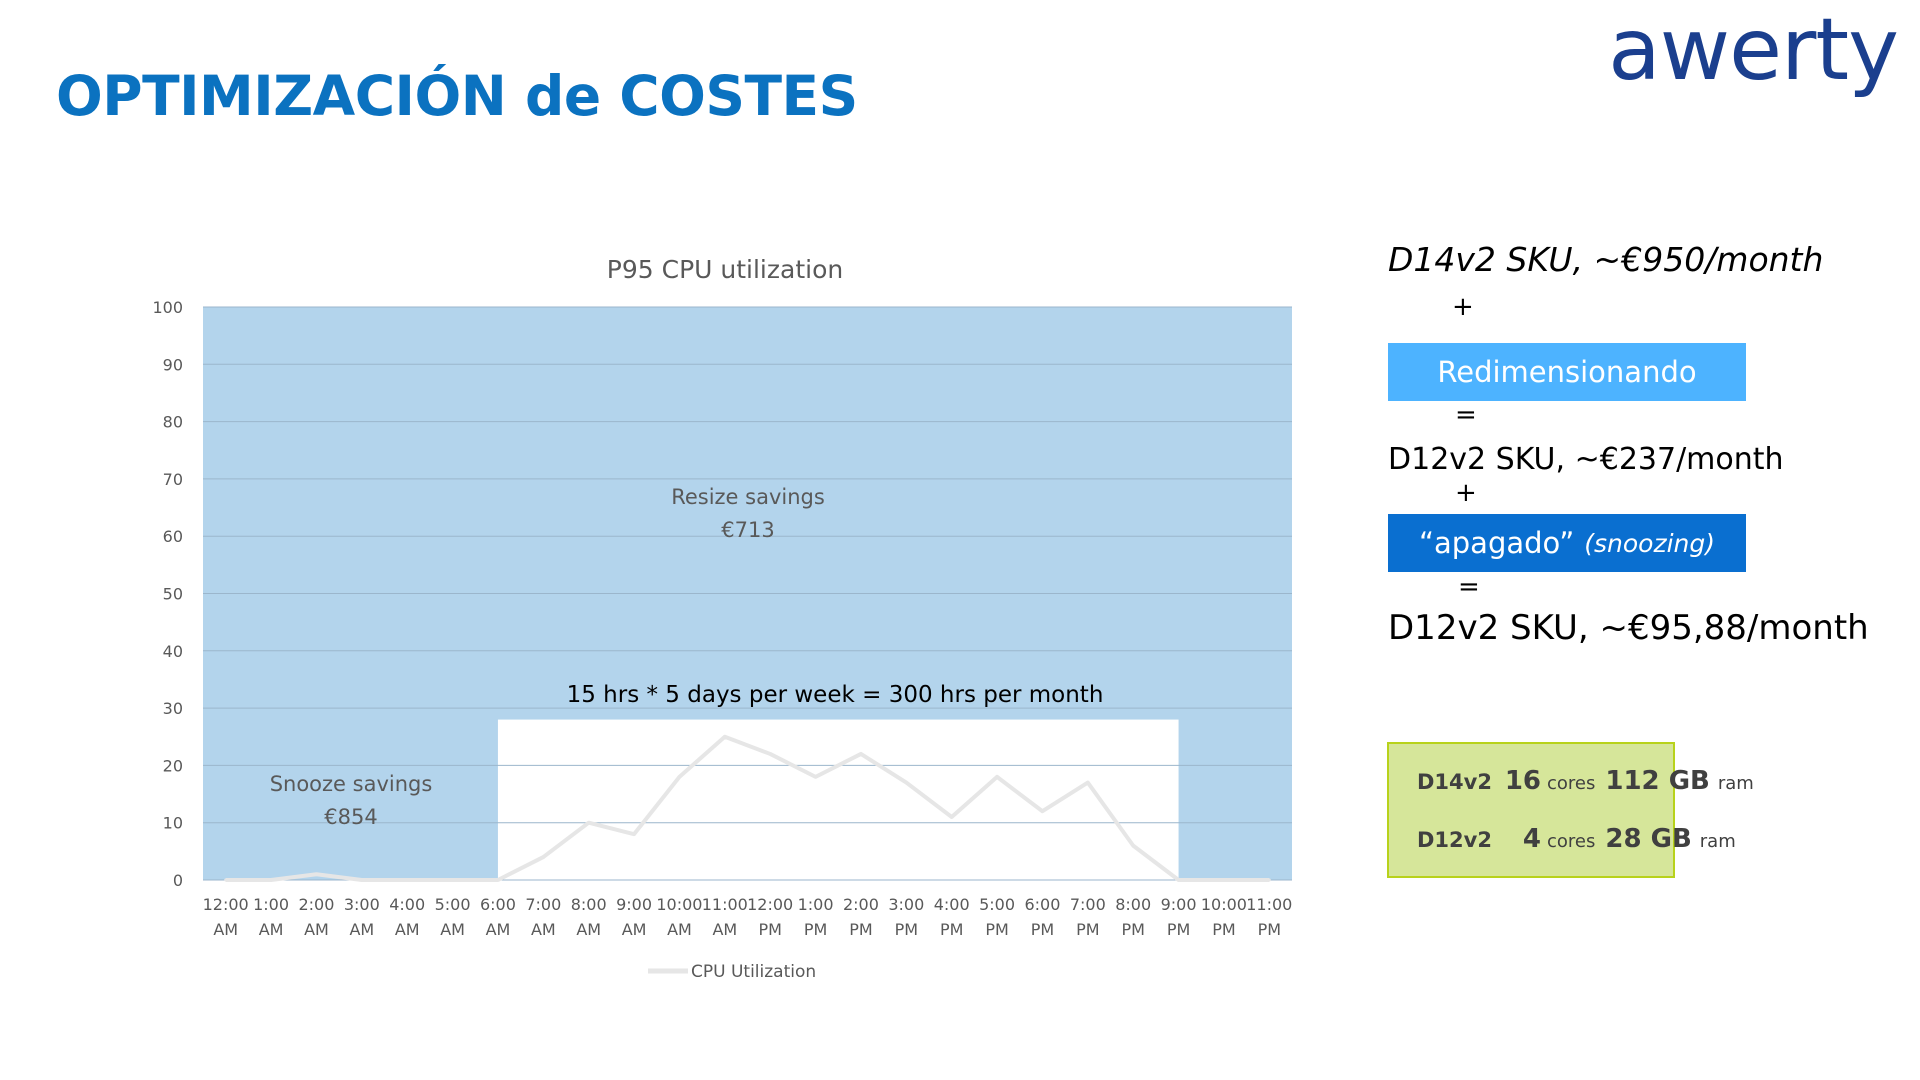 Image resolution: width=1920 pixels, height=1080 pixels. I want to click on spec-row-d14v2: D14v2 16 cores 112 GB ram, so click(1585, 781).